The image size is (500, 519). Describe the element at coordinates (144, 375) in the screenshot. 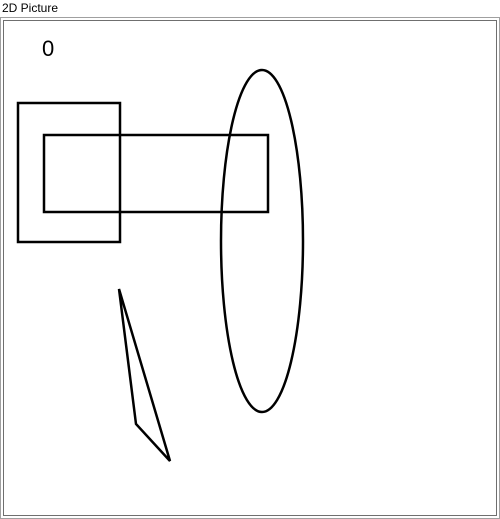

I see `triangle-shape` at that location.